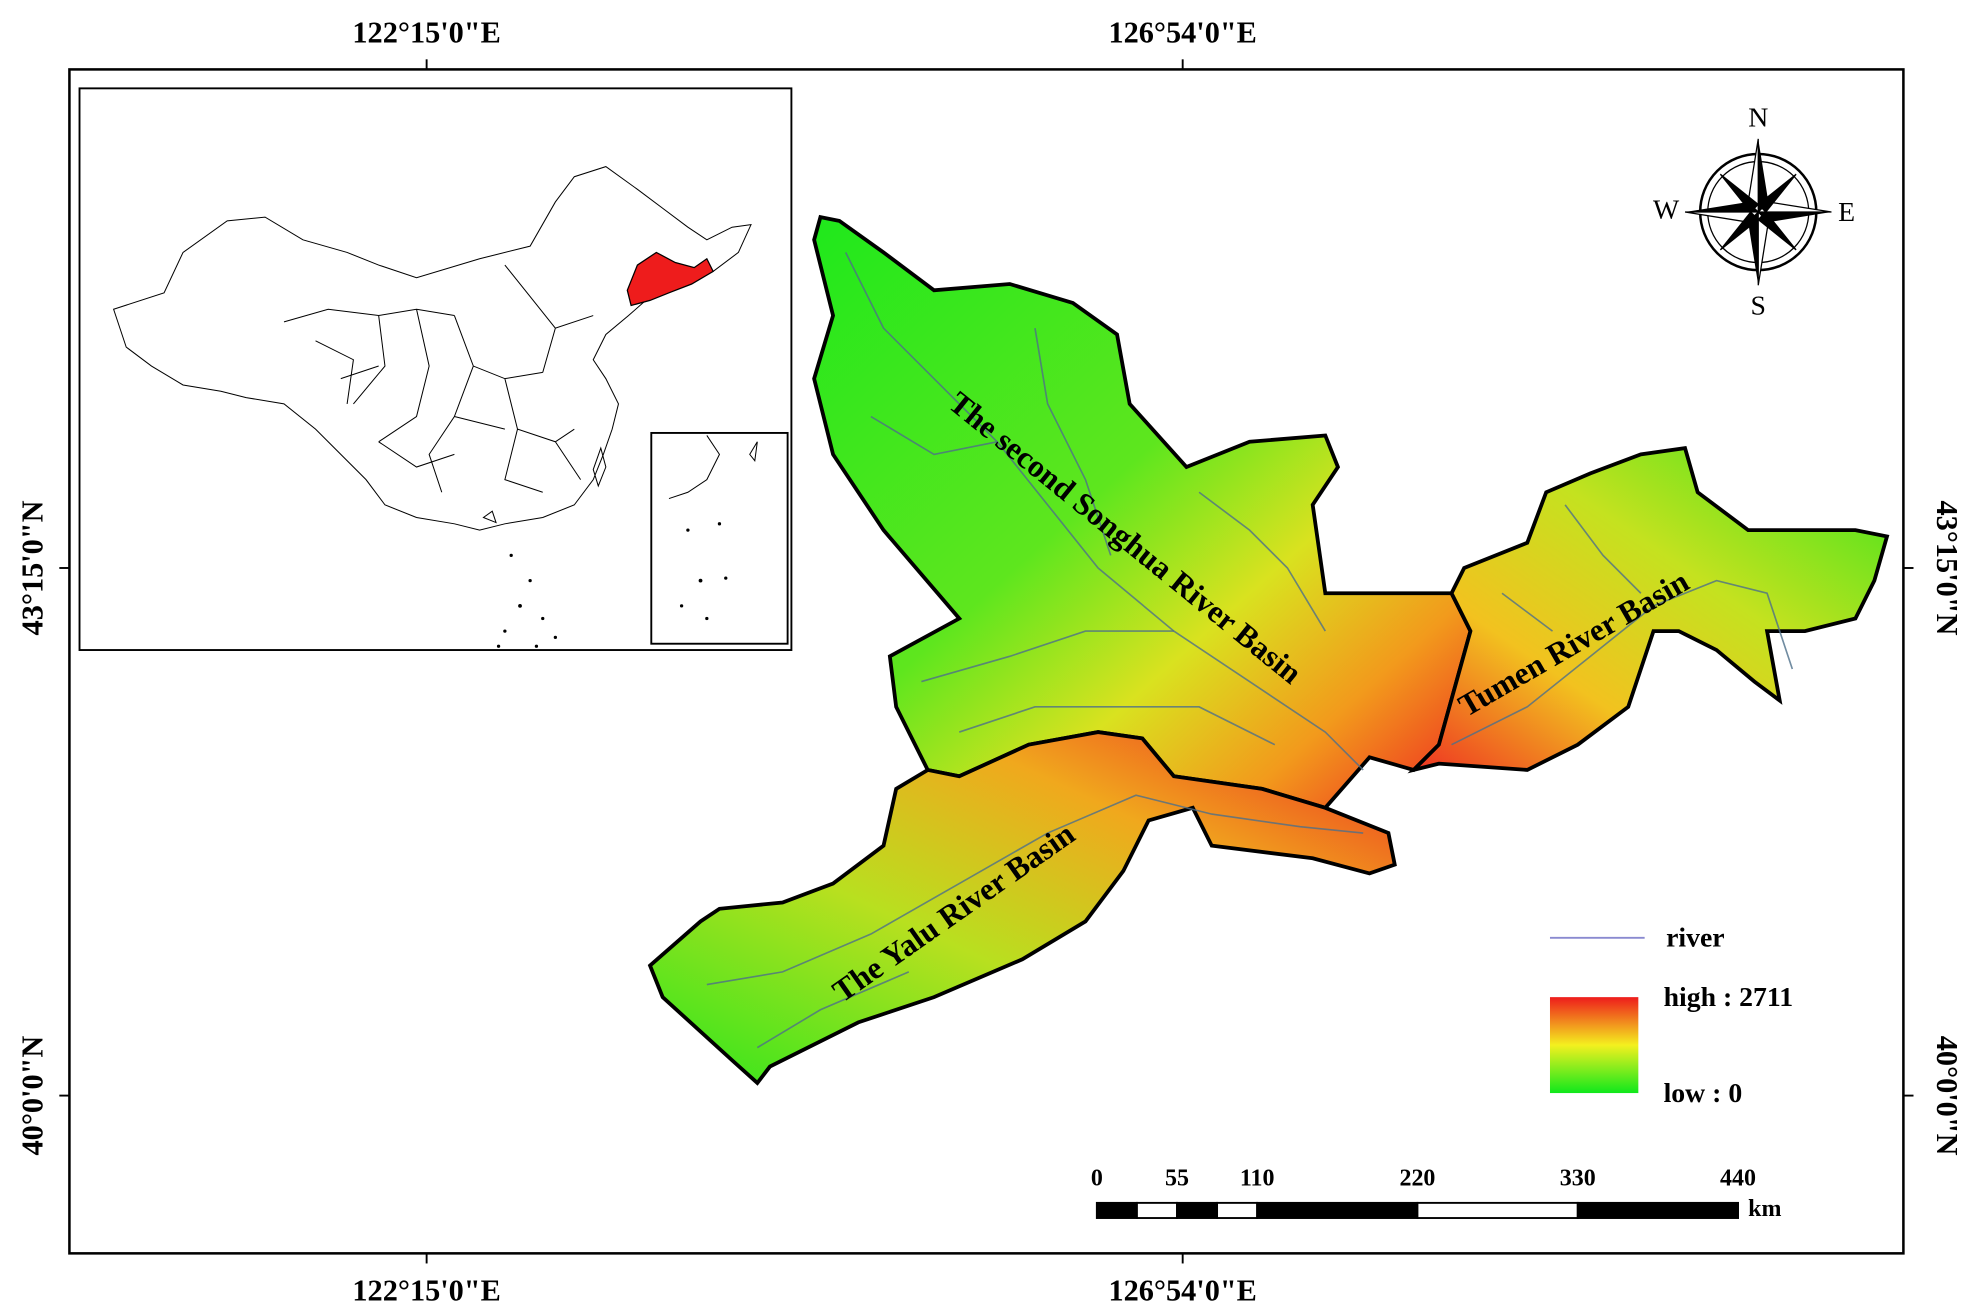 The width and height of the screenshot is (1969, 1314). I want to click on scale-label: 330, so click(1578, 1179).